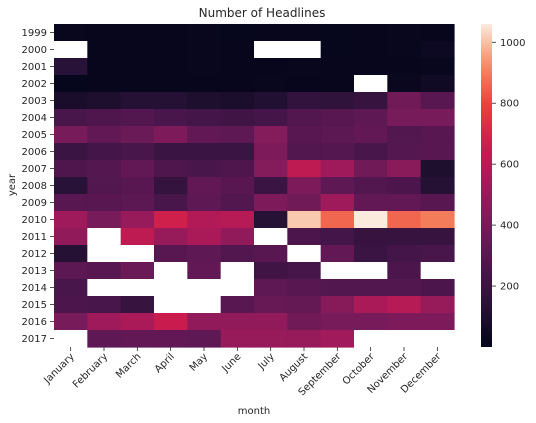  I want to click on y-tick-label: 2003, so click(34, 101).